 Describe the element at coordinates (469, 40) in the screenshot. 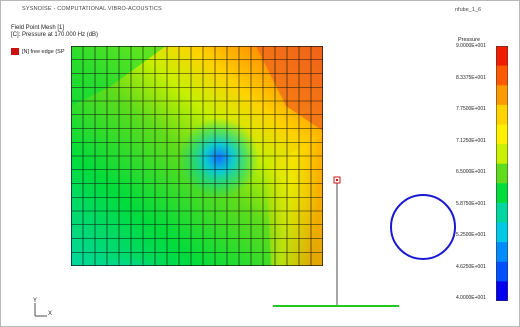

I see `colorbar-title: Pressure` at that location.